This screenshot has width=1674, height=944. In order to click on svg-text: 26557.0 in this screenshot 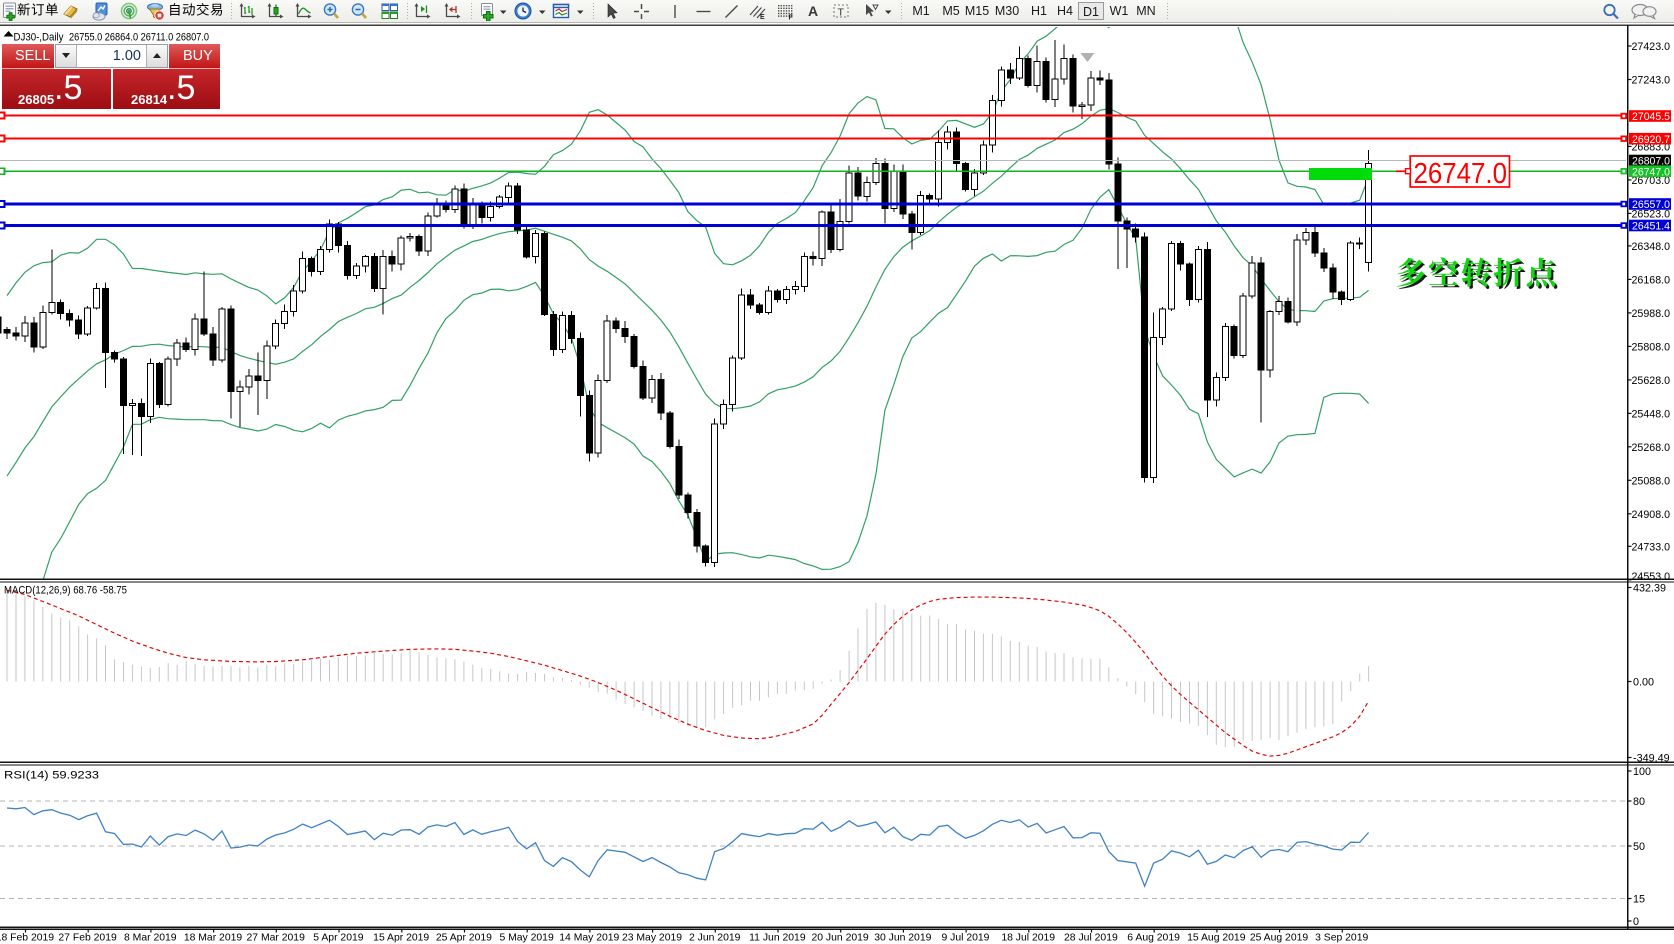, I will do `click(1651, 205)`.